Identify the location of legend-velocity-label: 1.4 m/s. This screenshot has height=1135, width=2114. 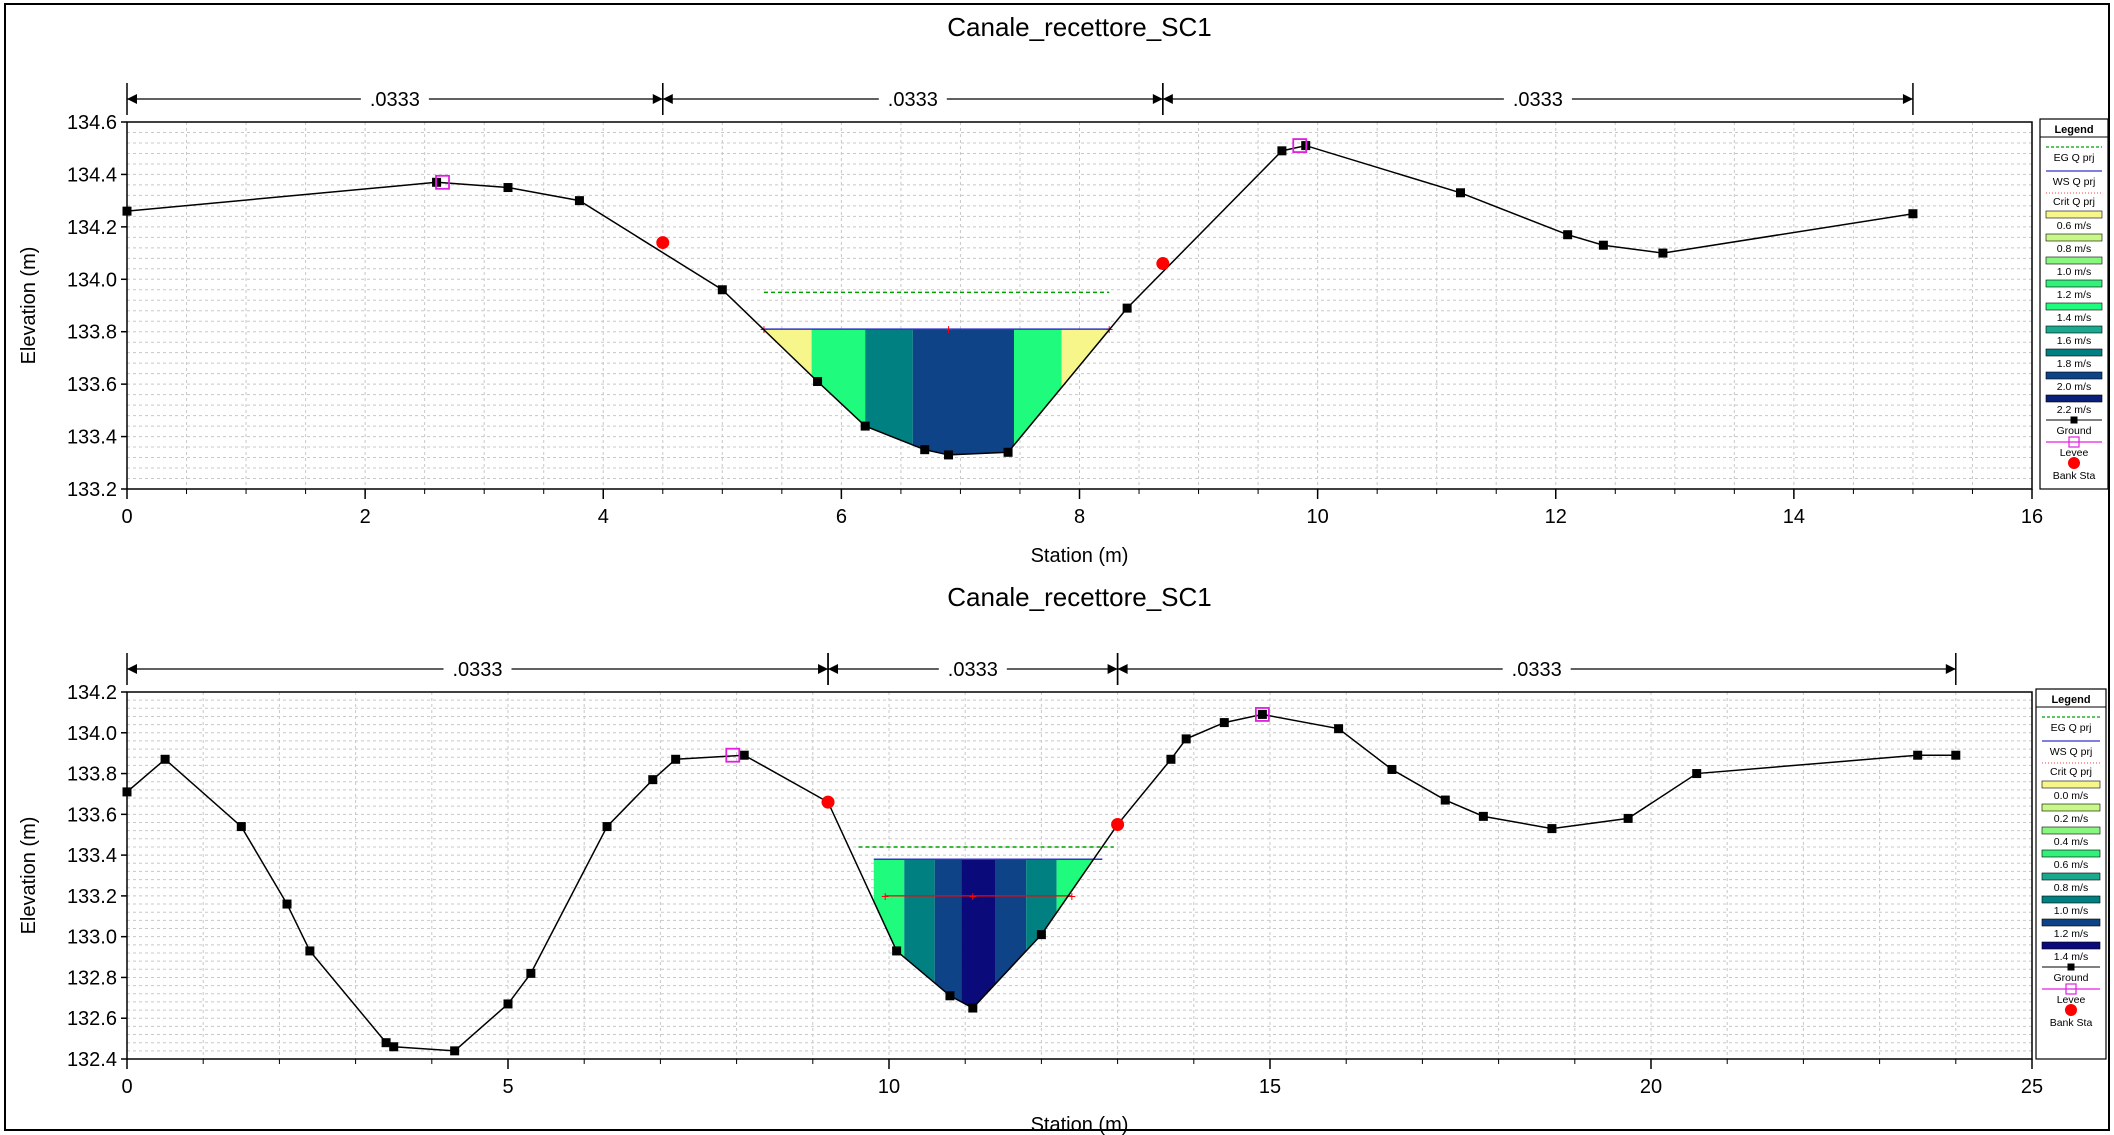
(2074, 318).